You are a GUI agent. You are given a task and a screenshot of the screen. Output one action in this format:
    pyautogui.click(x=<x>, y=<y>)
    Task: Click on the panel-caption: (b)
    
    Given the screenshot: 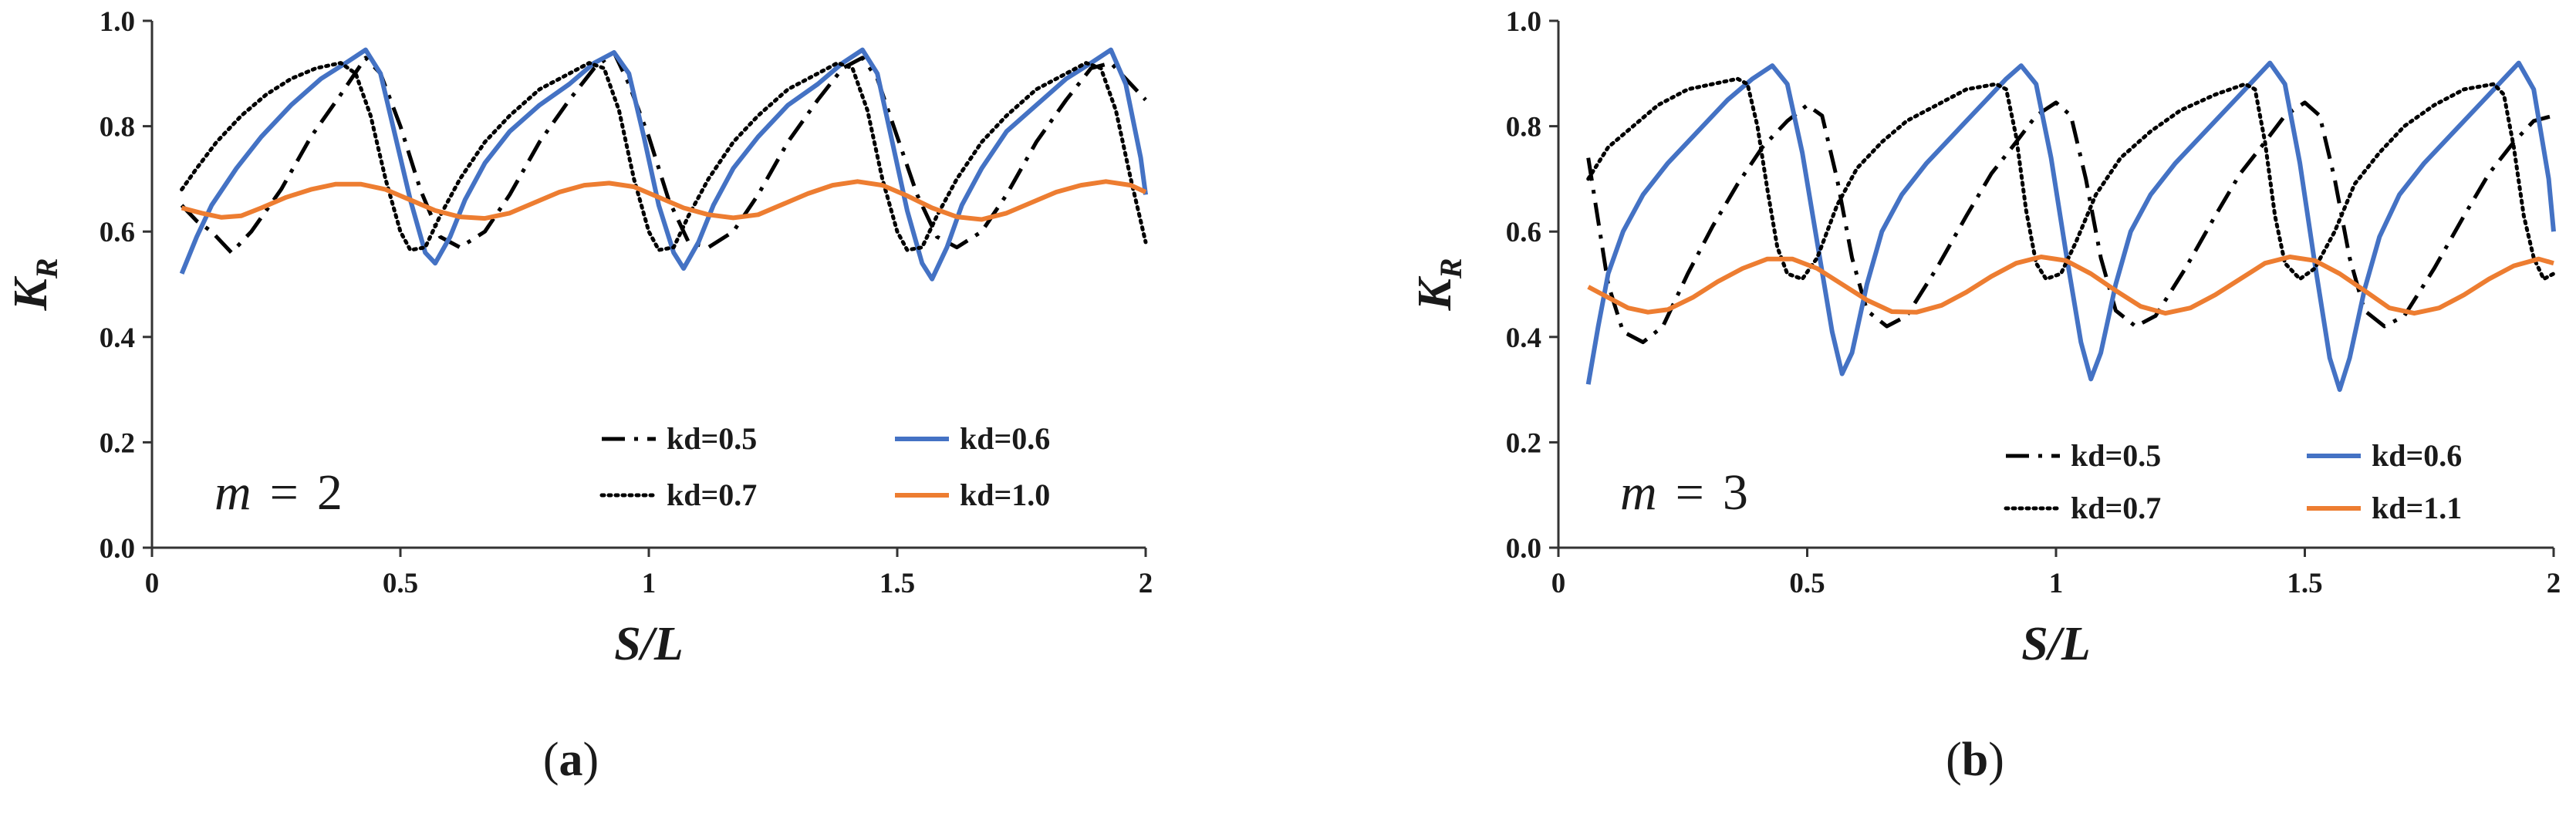 What is the action you would take?
    pyautogui.click(x=1975, y=760)
    